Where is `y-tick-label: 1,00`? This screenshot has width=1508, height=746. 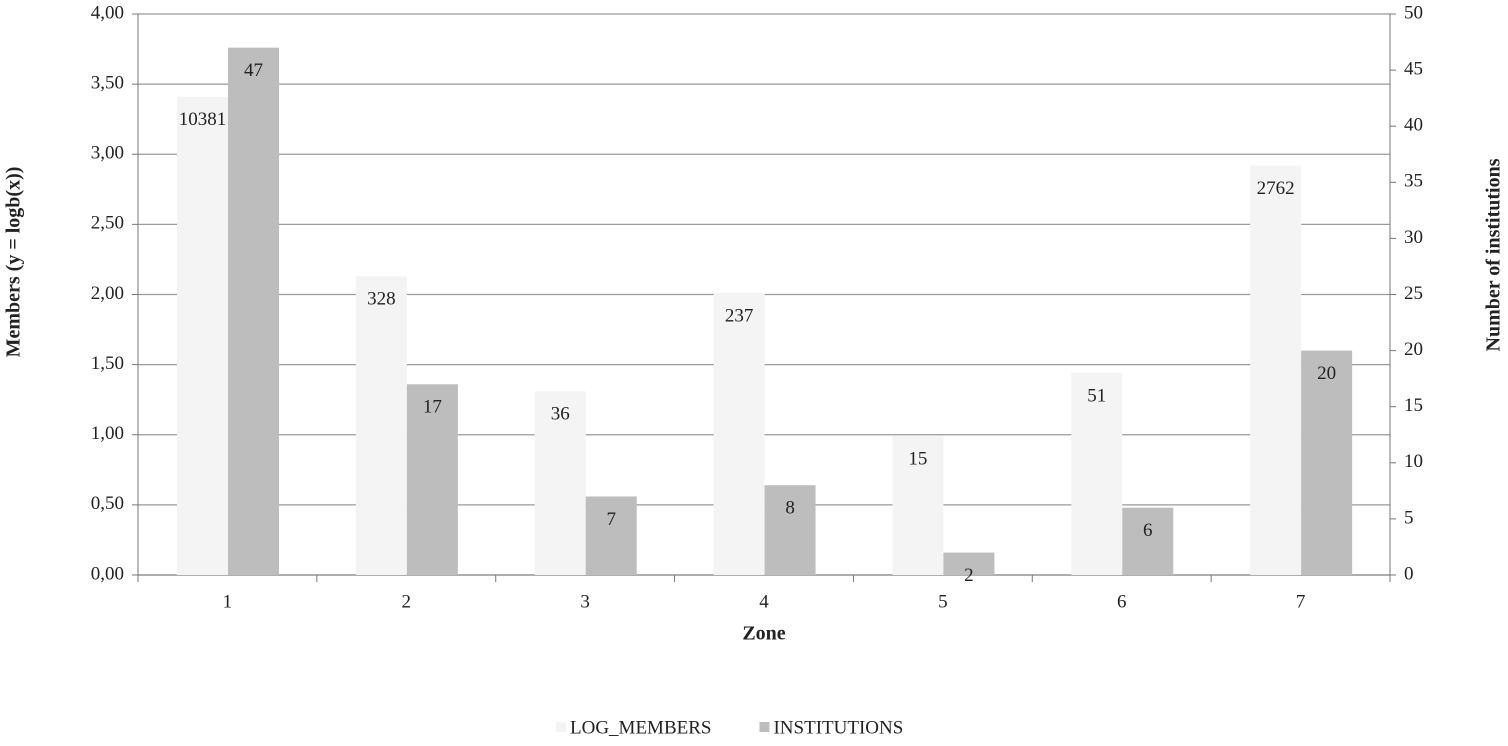
y-tick-label: 1,00 is located at coordinates (107, 433).